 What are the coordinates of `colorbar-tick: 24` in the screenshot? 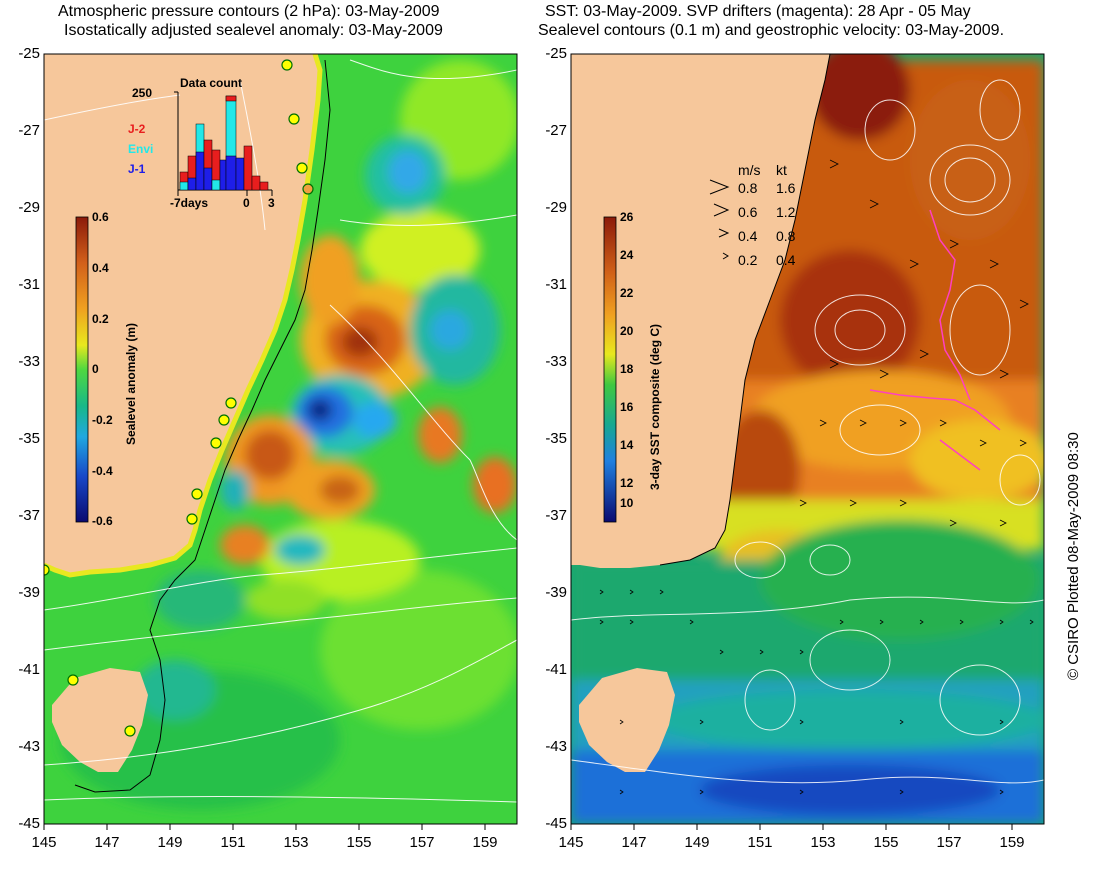 It's located at (627, 255).